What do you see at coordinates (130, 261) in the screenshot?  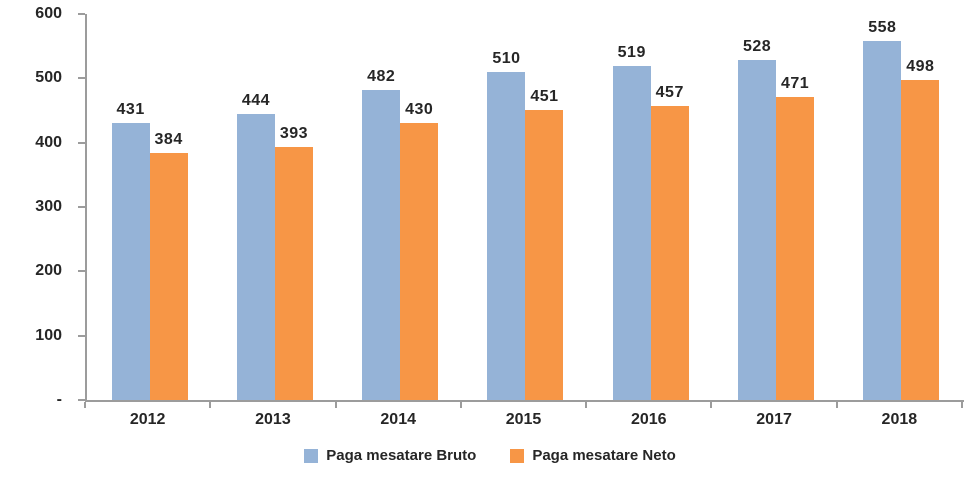 I see `bar-bruto-2012` at bounding box center [130, 261].